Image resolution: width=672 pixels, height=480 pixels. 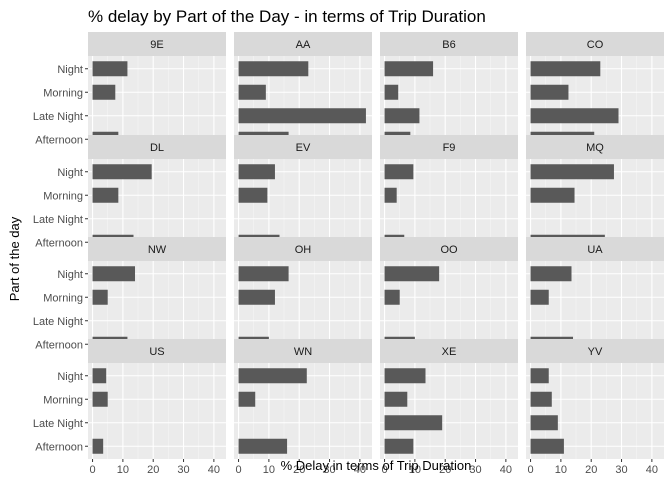 What do you see at coordinates (104, 92) in the screenshot?
I see `bar-9e-morning` at bounding box center [104, 92].